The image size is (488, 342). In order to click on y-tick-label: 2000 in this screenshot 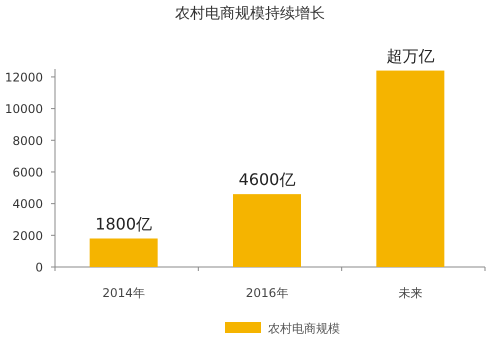, I will do `click(27, 235)`.